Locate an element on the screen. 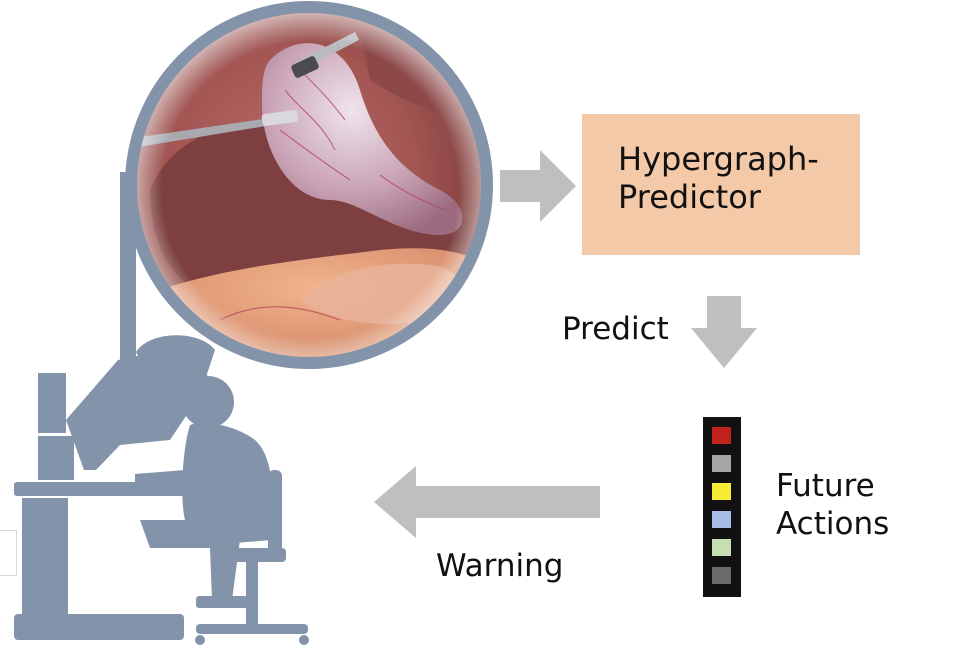 This screenshot has height=664, width=962. future-actions-bar is located at coordinates (722, 507).